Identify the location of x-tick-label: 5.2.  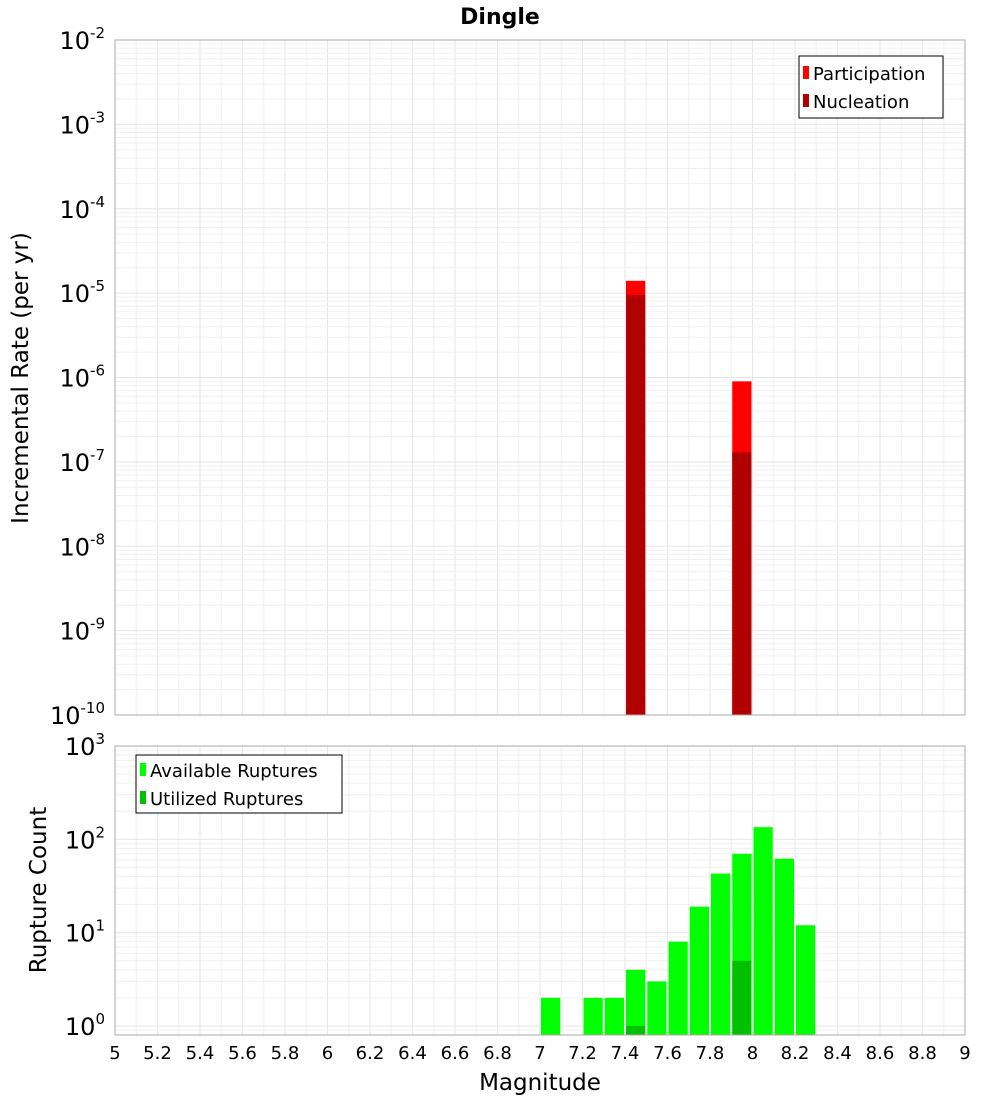
(157, 1053).